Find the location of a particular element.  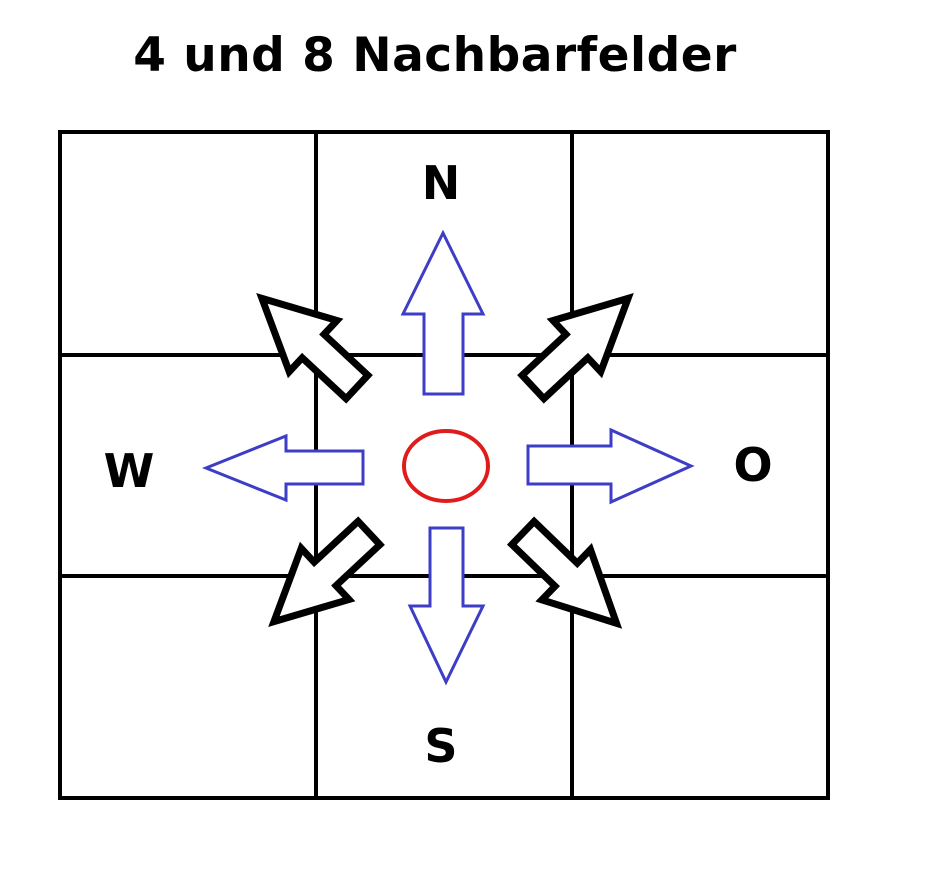

center-cell-circle is located at coordinates (446, 466).